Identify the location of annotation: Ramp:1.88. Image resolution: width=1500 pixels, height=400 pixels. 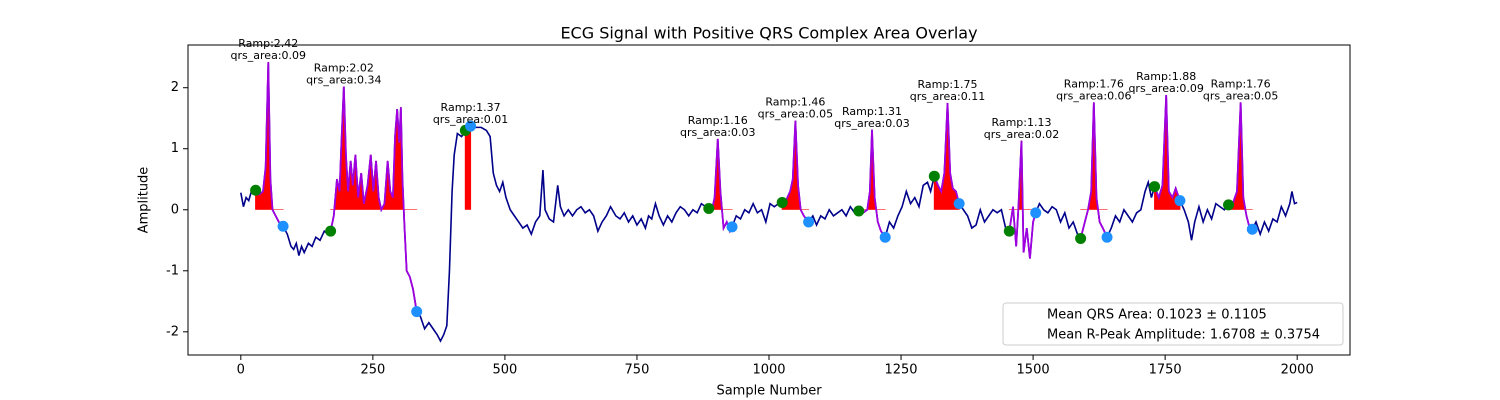
(1166, 76).